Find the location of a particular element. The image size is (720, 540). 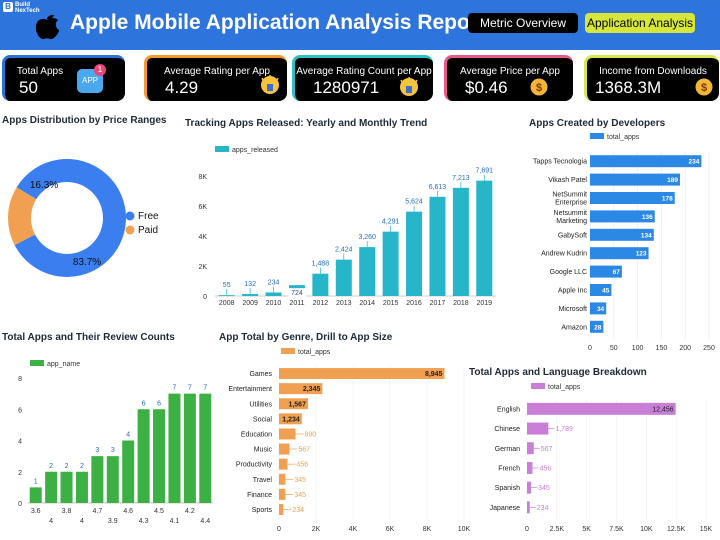

developer-name-label: Microsoft is located at coordinates (573, 309).